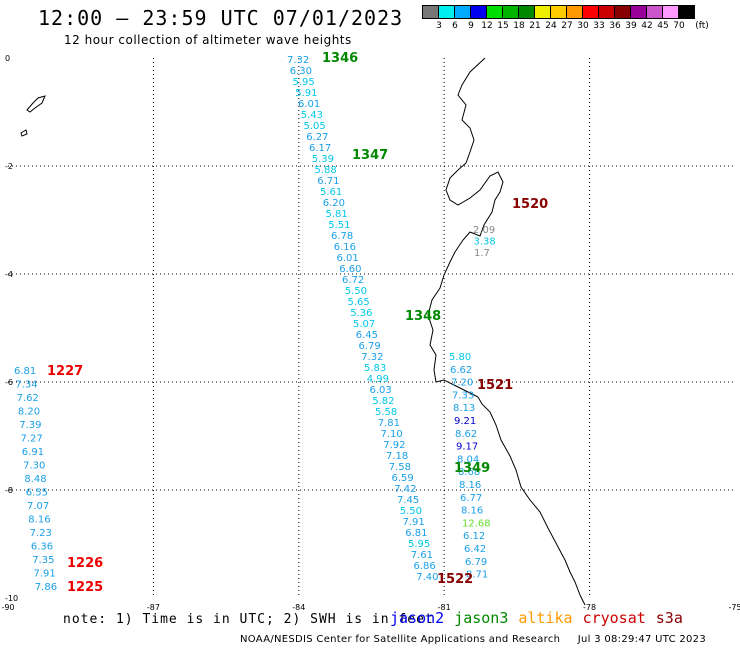  What do you see at coordinates (647, 26) in the screenshot?
I see `colorbar-tick-label: 42` at bounding box center [647, 26].